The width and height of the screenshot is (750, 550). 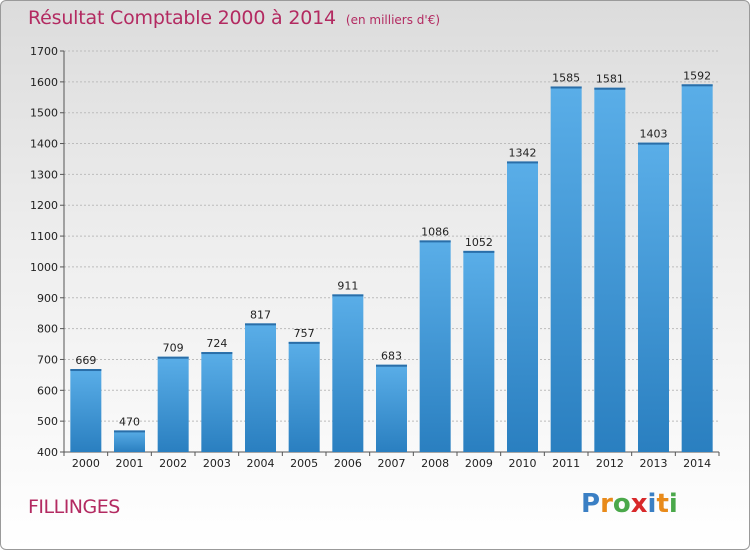 I want to click on bar-value-label: 911, so click(x=347, y=285).